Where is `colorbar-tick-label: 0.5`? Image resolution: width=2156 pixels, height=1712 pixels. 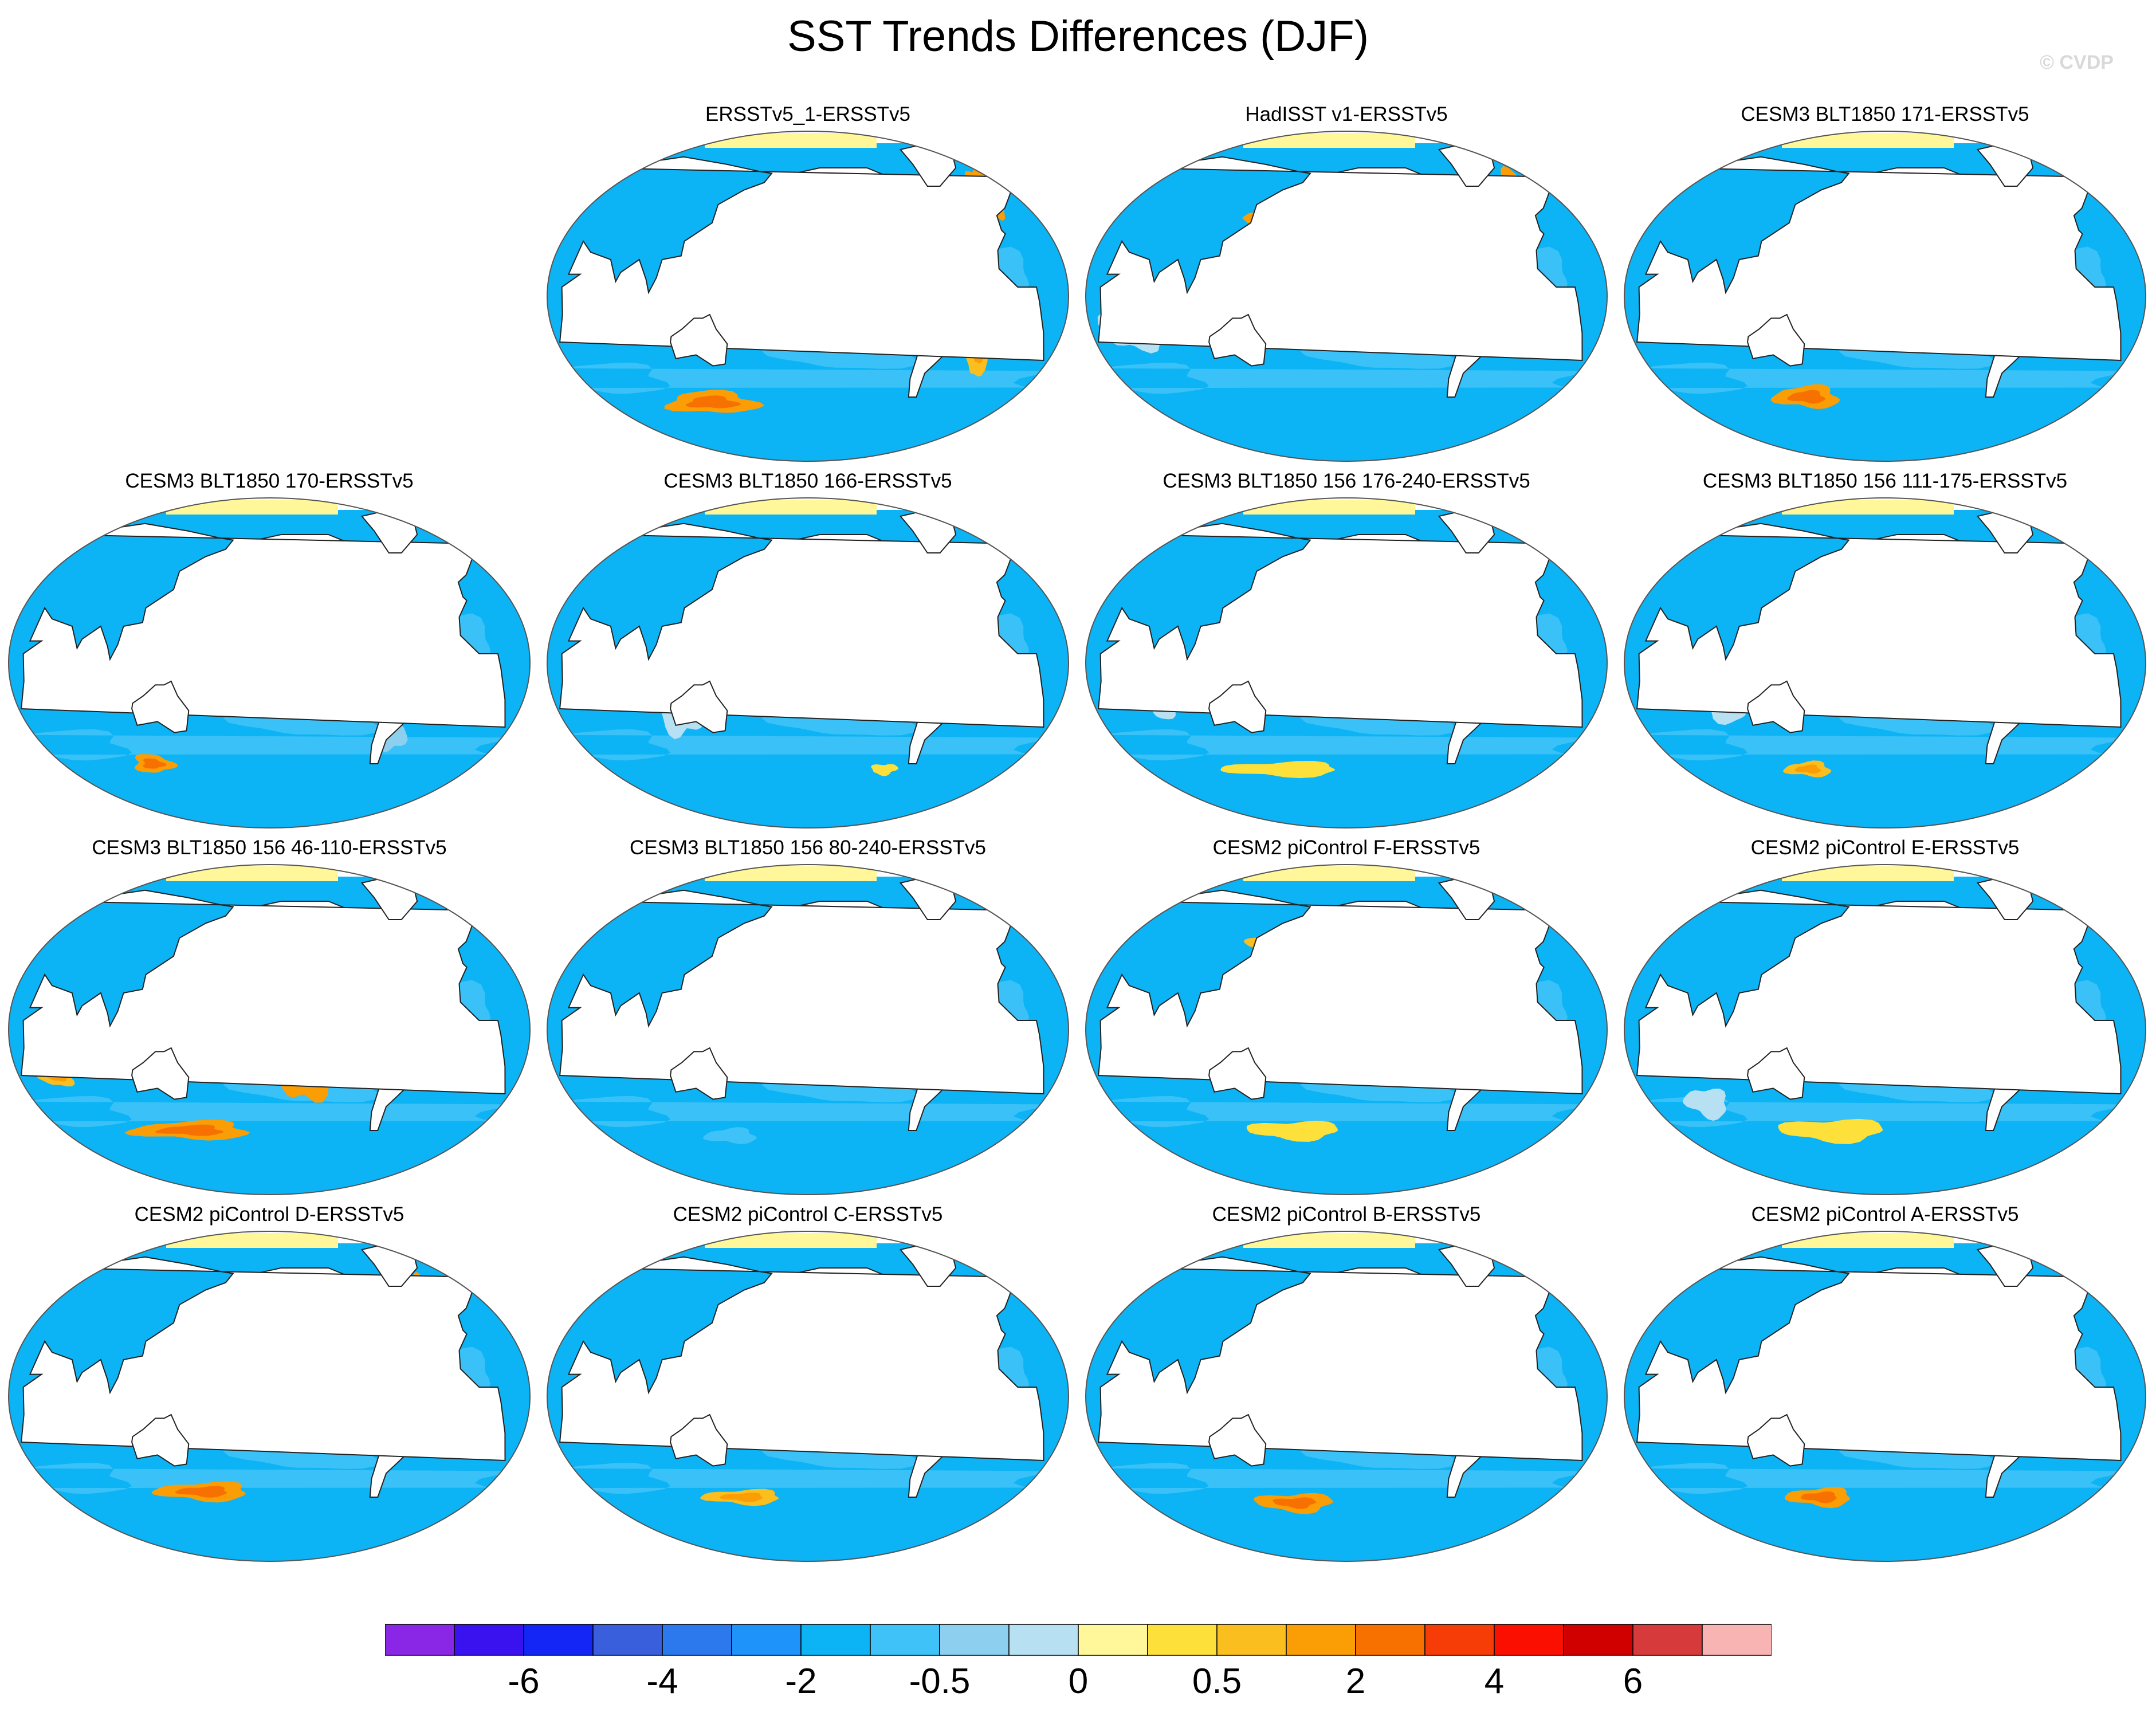 colorbar-tick-label: 0.5 is located at coordinates (1217, 1681).